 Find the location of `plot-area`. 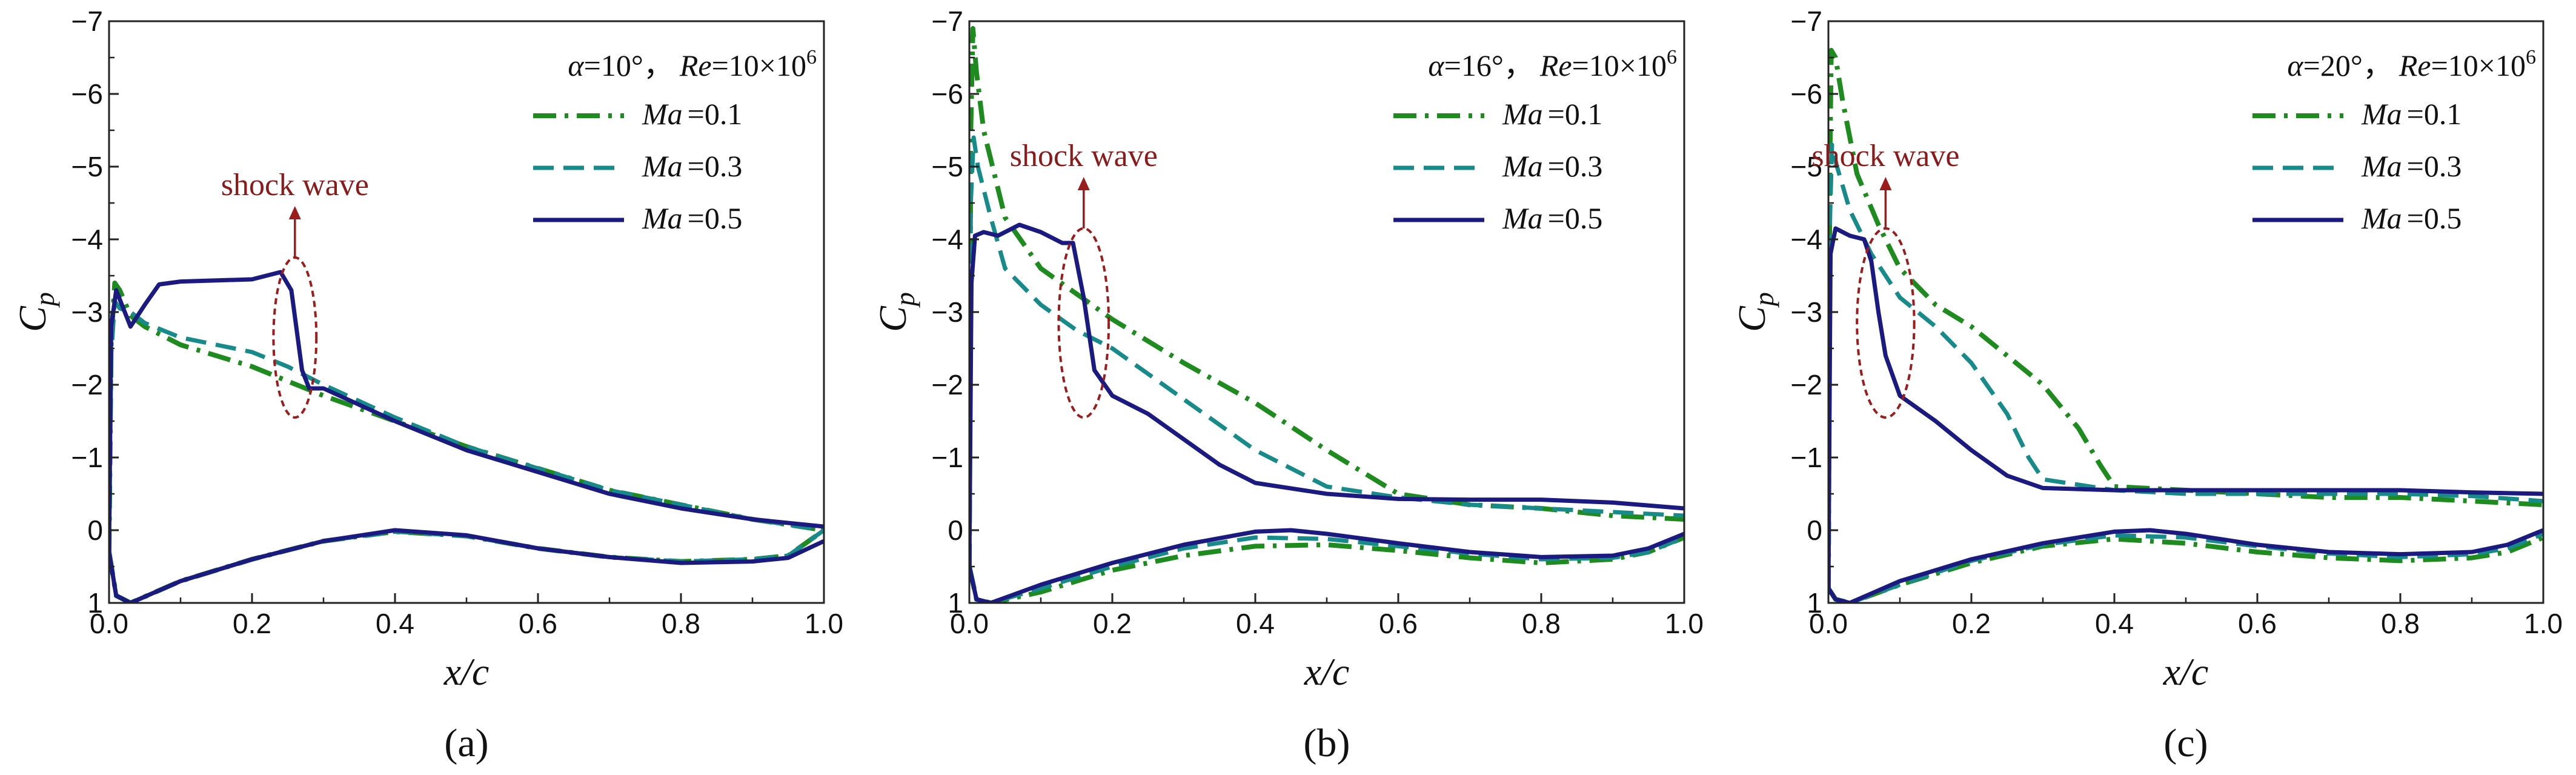

plot-area is located at coordinates (466, 436).